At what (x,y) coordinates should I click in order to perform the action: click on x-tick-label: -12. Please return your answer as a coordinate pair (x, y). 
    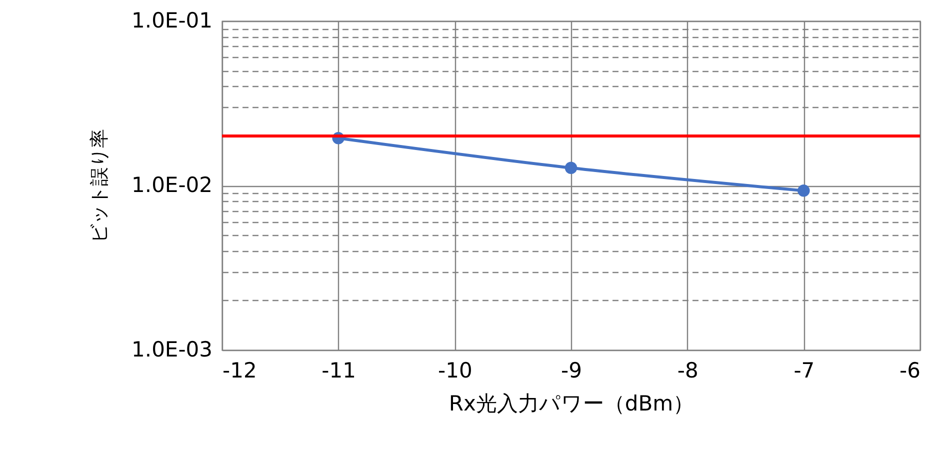
    Looking at the image, I should click on (239, 370).